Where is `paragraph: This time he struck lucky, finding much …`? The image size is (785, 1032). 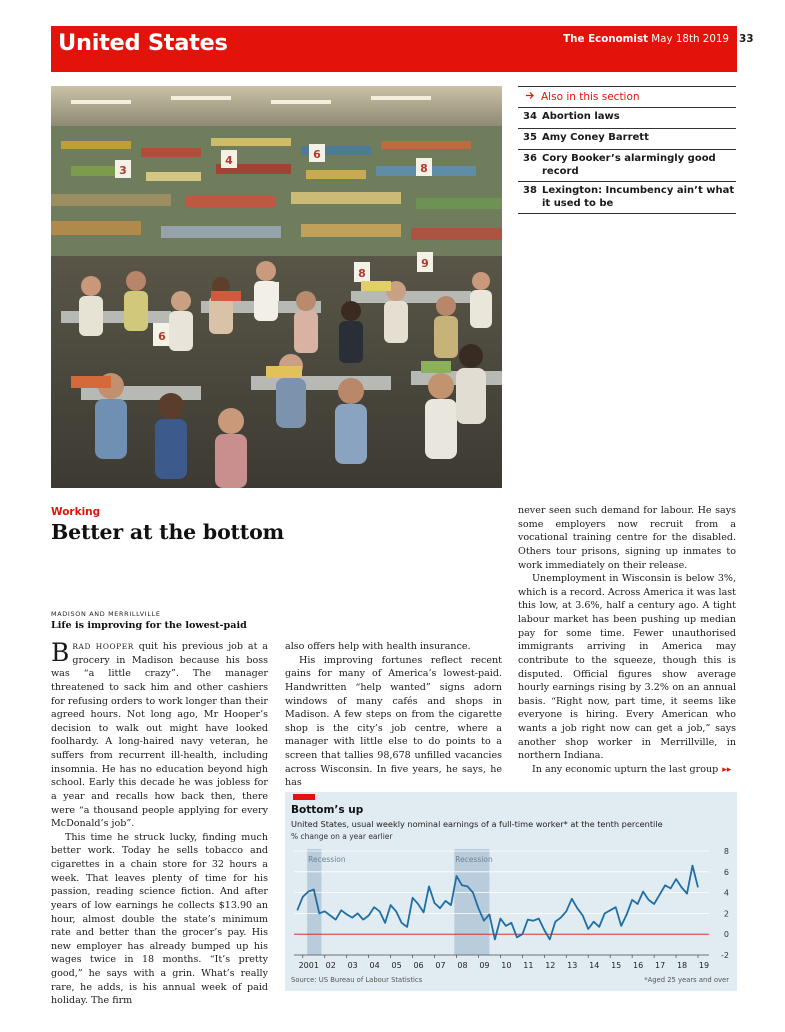 paragraph: This time he struck lucky, finding much … is located at coordinates (159, 919).